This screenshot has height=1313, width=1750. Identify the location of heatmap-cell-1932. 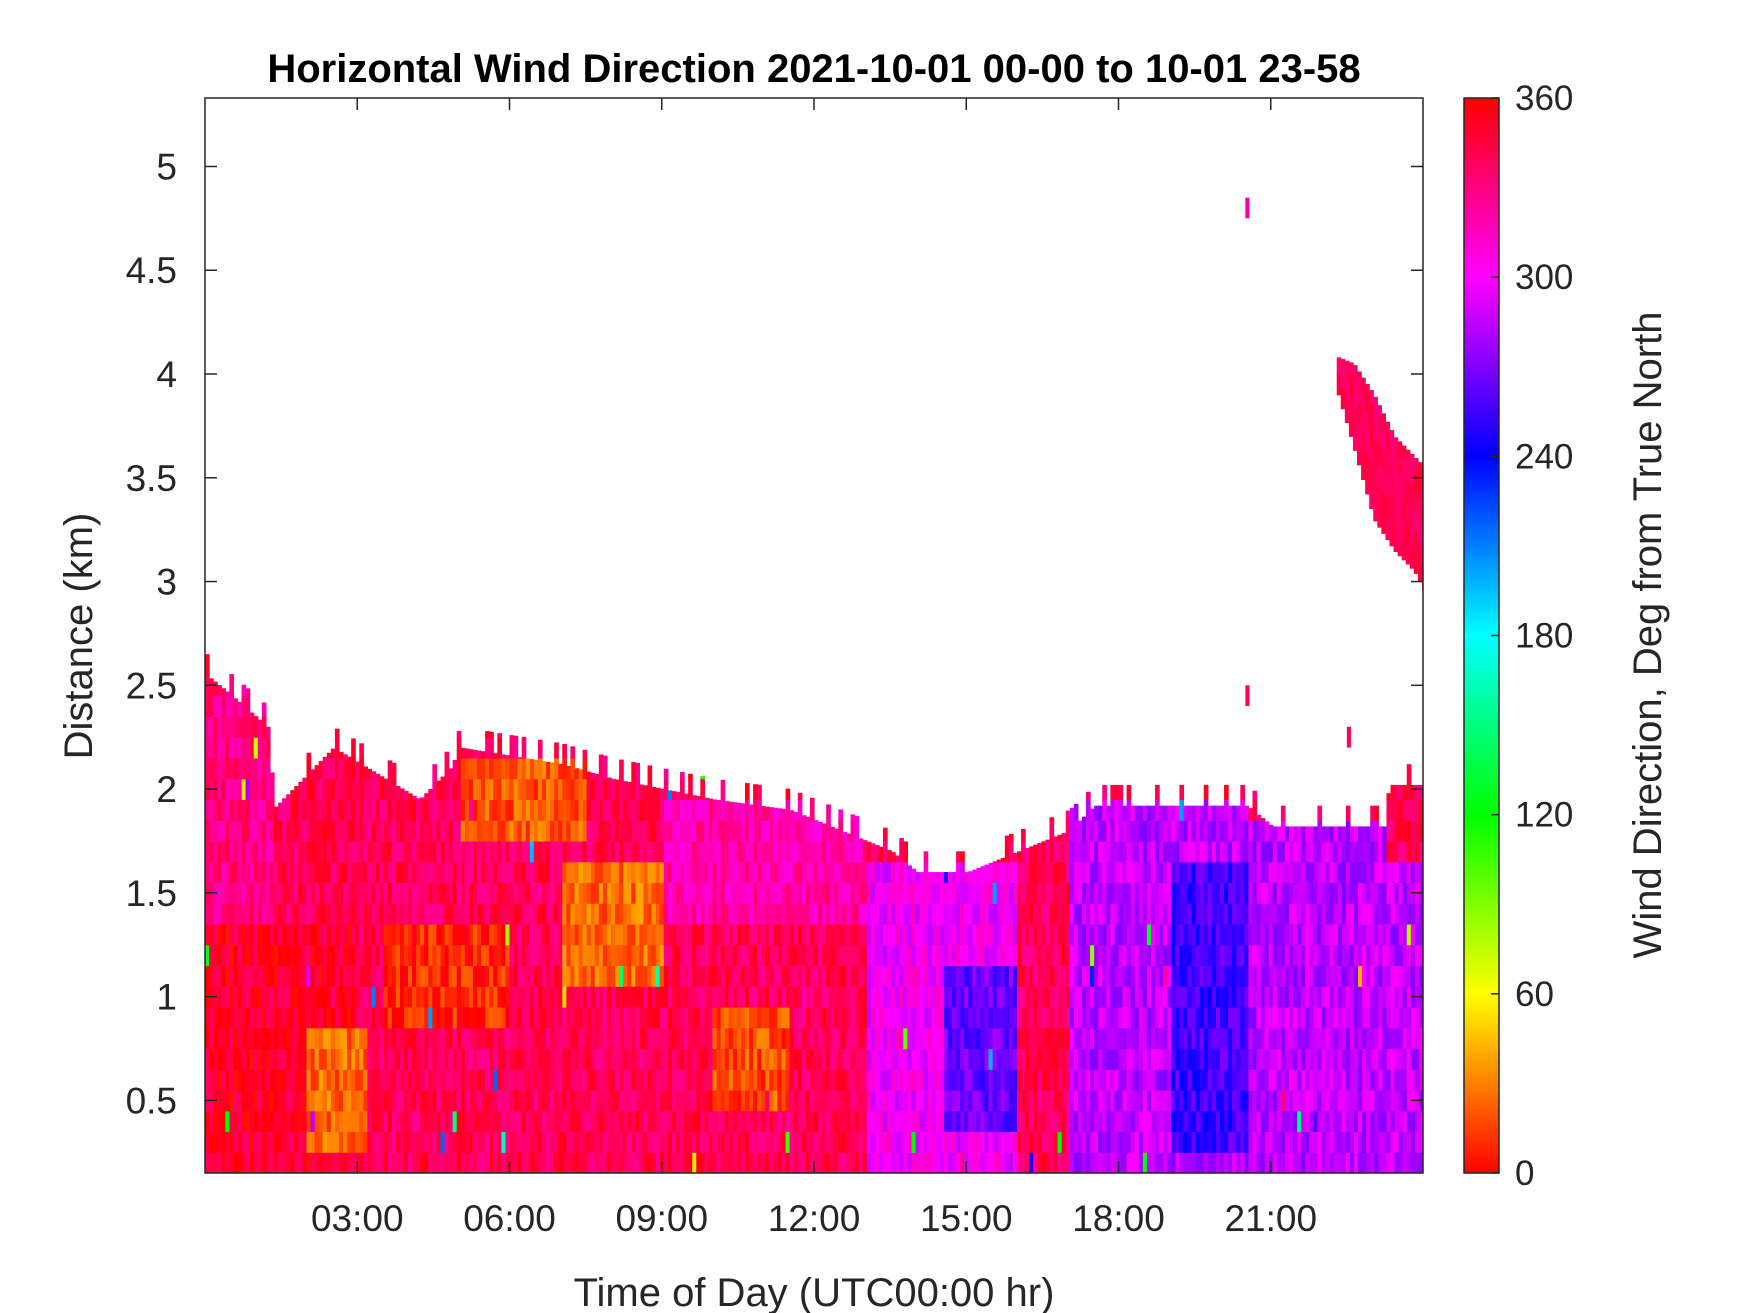
(581, 851).